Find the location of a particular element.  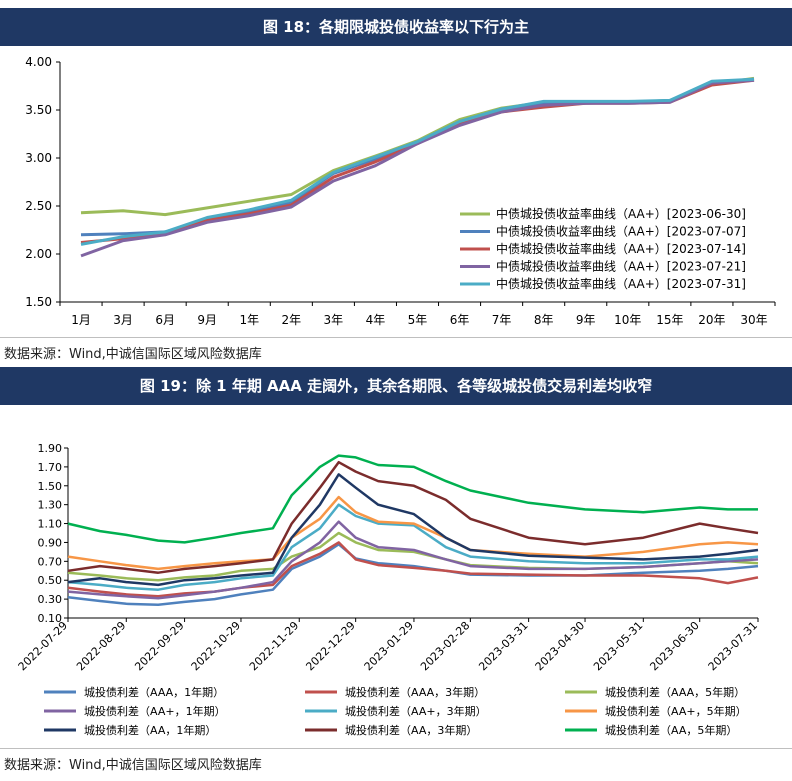

x-tick-label: 2023-06-30 is located at coordinates (674, 646).